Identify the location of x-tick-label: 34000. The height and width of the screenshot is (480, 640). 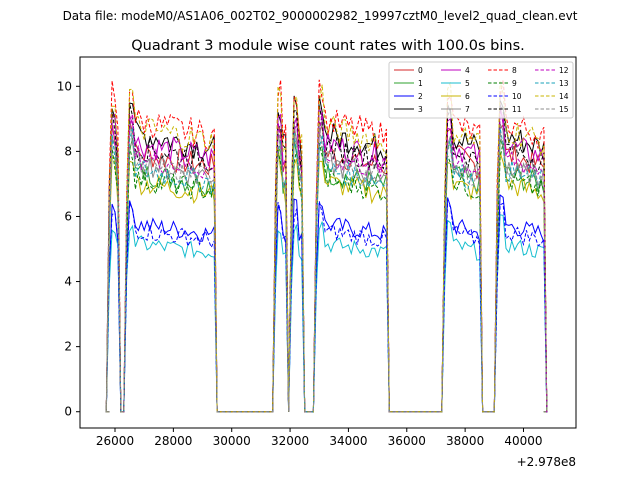
(348, 441).